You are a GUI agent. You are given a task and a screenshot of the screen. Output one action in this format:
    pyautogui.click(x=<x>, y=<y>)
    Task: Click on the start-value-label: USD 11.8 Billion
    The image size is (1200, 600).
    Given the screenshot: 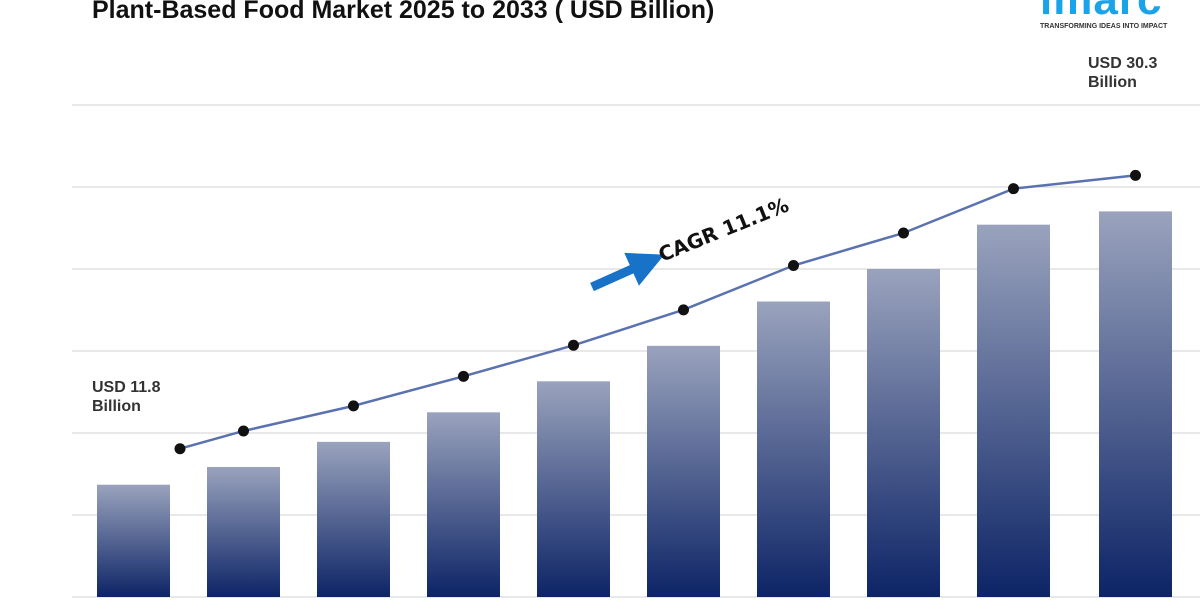 What is the action you would take?
    pyautogui.click(x=126, y=397)
    